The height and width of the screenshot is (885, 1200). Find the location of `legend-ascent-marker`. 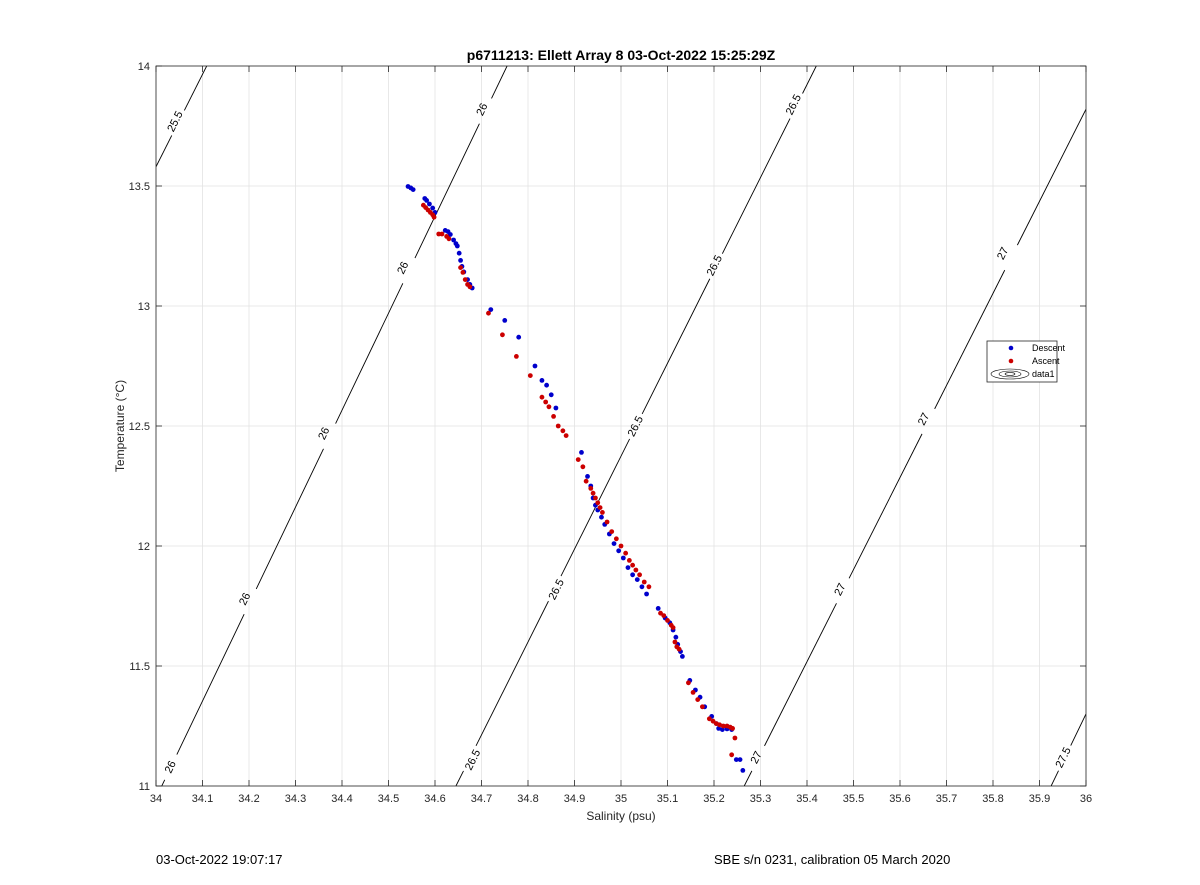

legend-ascent-marker is located at coordinates (1011, 361).